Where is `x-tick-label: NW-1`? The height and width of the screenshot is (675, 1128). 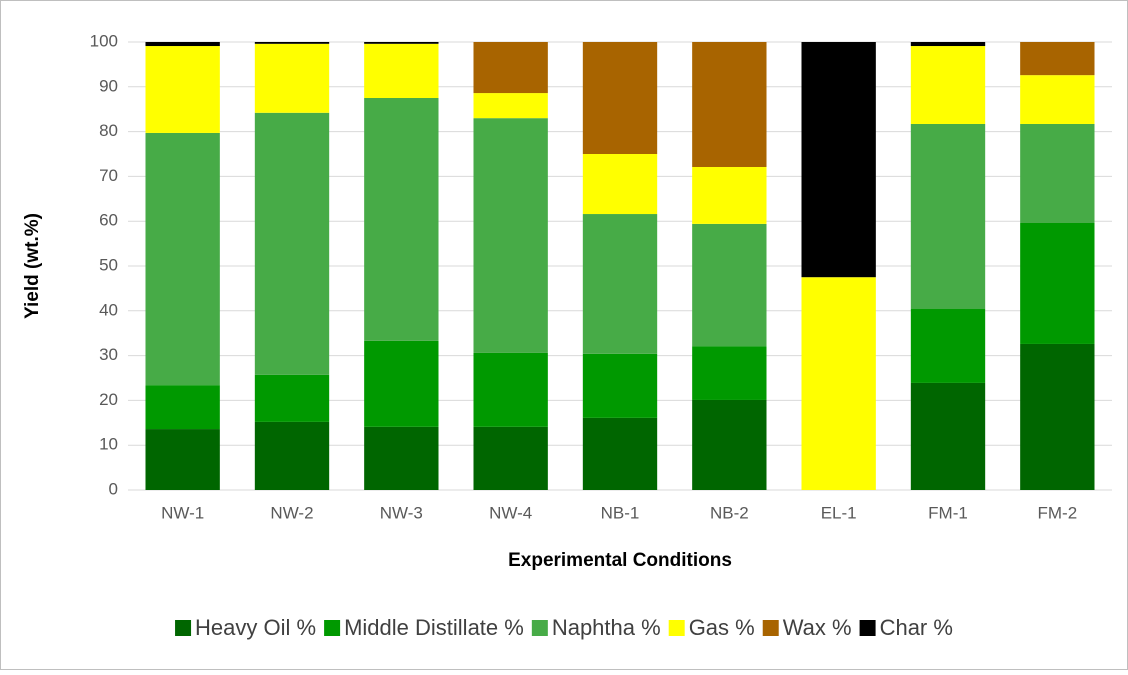
x-tick-label: NW-1 is located at coordinates (182, 512).